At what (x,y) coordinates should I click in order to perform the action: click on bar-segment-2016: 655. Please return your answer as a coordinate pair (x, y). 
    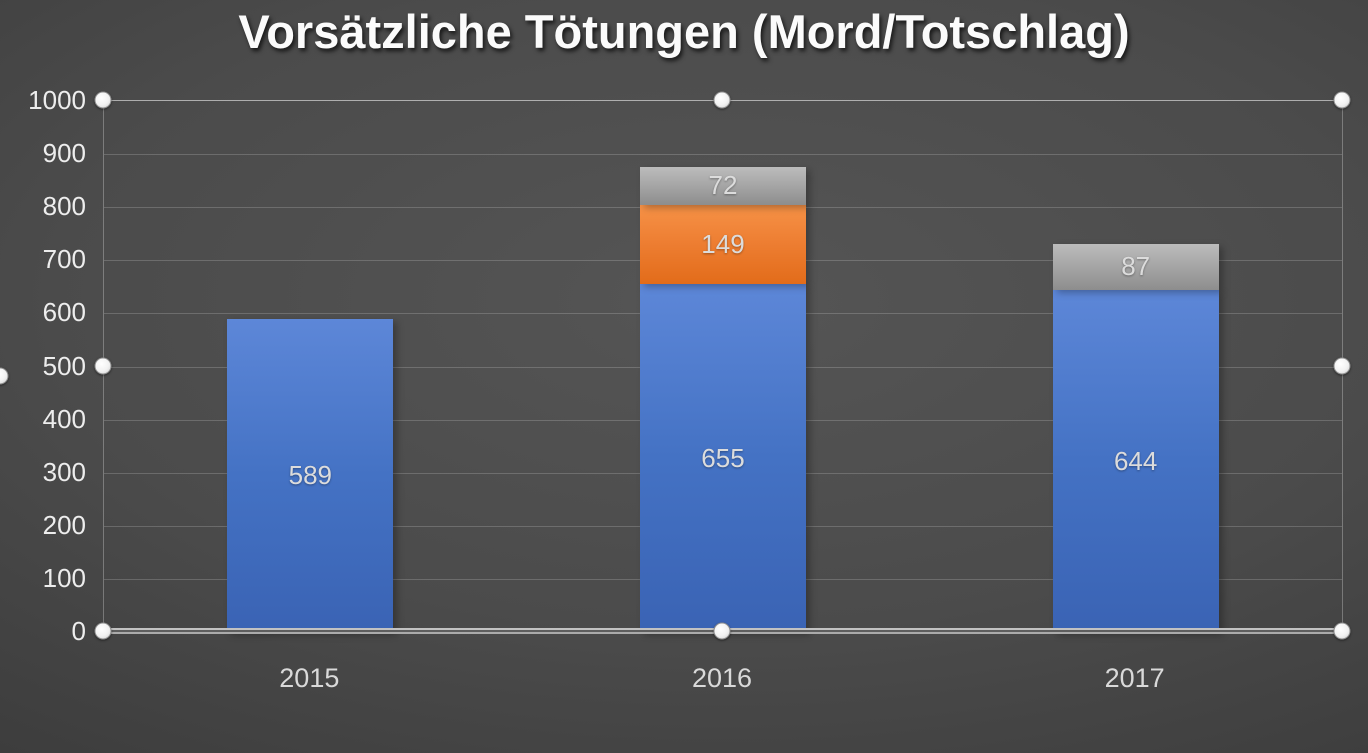
    Looking at the image, I should click on (723, 458).